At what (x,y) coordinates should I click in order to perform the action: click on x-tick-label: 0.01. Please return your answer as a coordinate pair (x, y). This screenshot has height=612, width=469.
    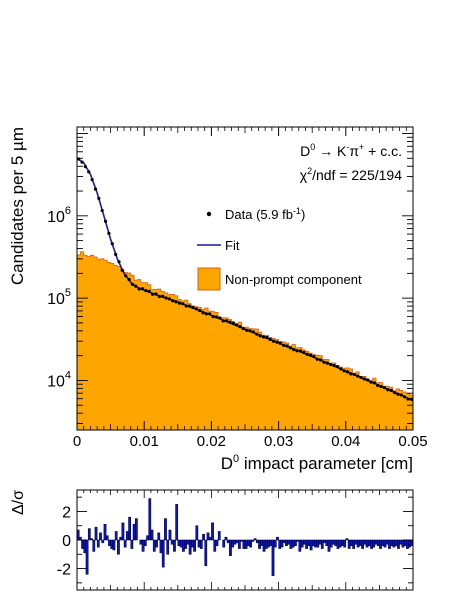
    Looking at the image, I should click on (144, 441).